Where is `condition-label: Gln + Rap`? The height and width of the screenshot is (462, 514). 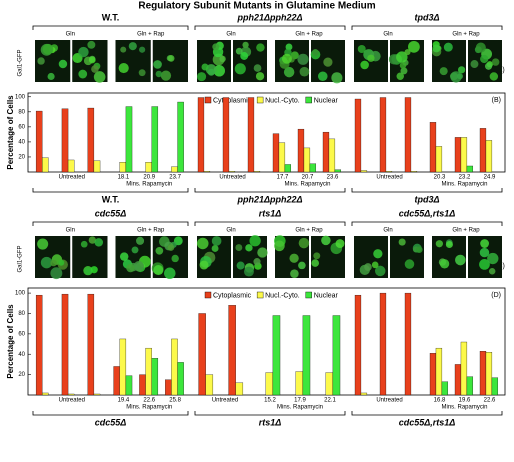 condition-label: Gln + Rap is located at coordinates (309, 231).